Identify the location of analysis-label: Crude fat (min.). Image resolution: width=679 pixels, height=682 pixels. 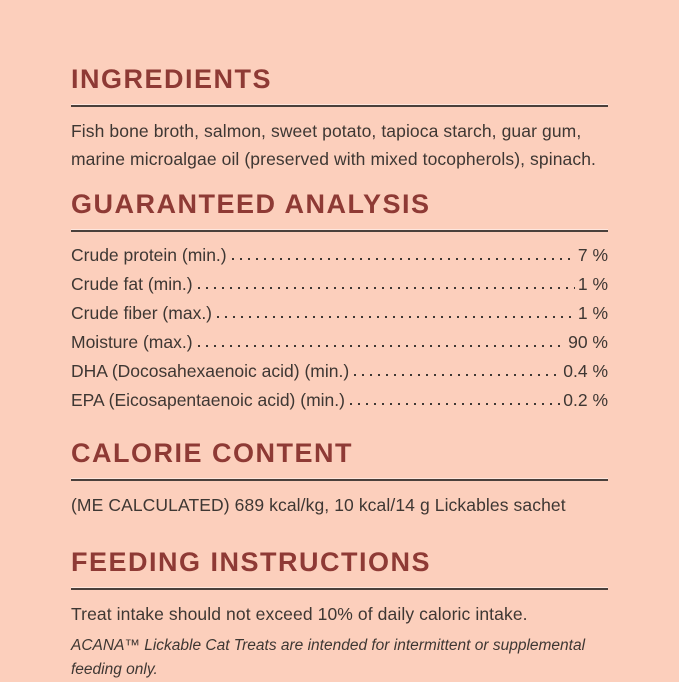
(132, 284).